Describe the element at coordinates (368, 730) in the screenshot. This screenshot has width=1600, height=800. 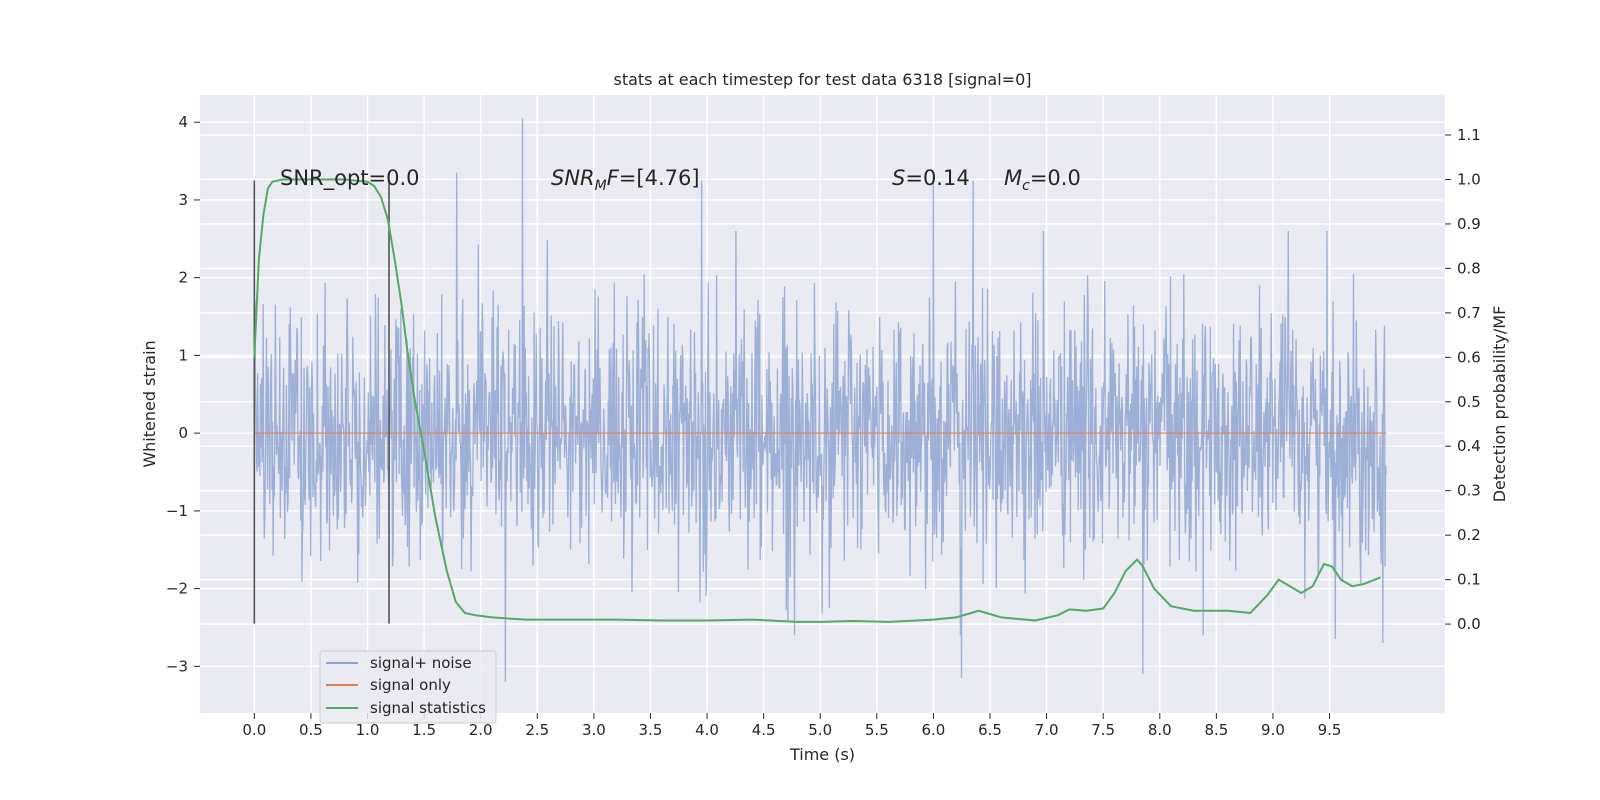
I see `x-tick-label: 1.0` at that location.